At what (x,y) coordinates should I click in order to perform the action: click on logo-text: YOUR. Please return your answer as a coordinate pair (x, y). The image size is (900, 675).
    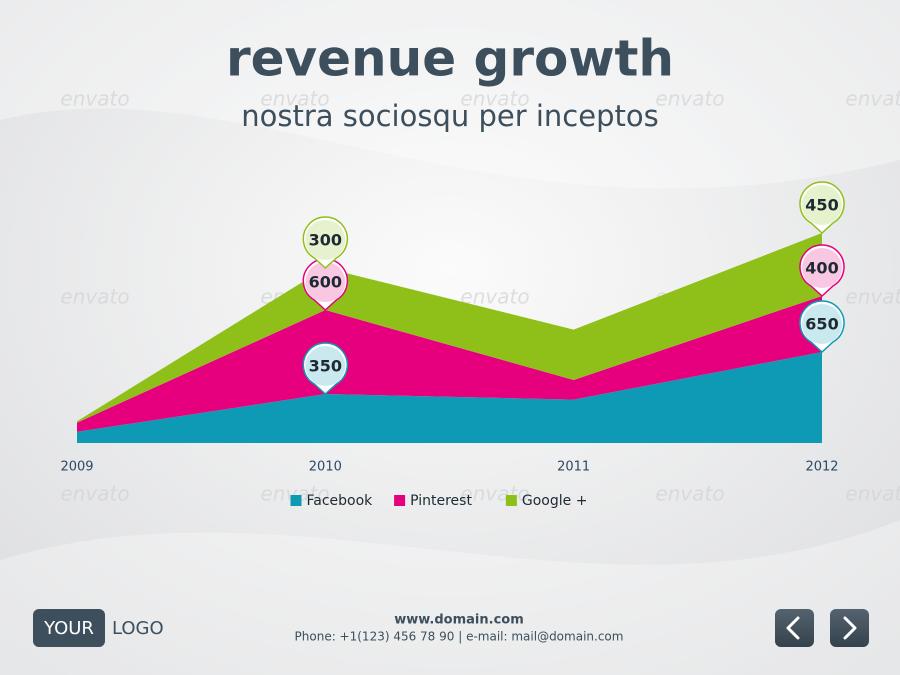
    Looking at the image, I should click on (68, 628).